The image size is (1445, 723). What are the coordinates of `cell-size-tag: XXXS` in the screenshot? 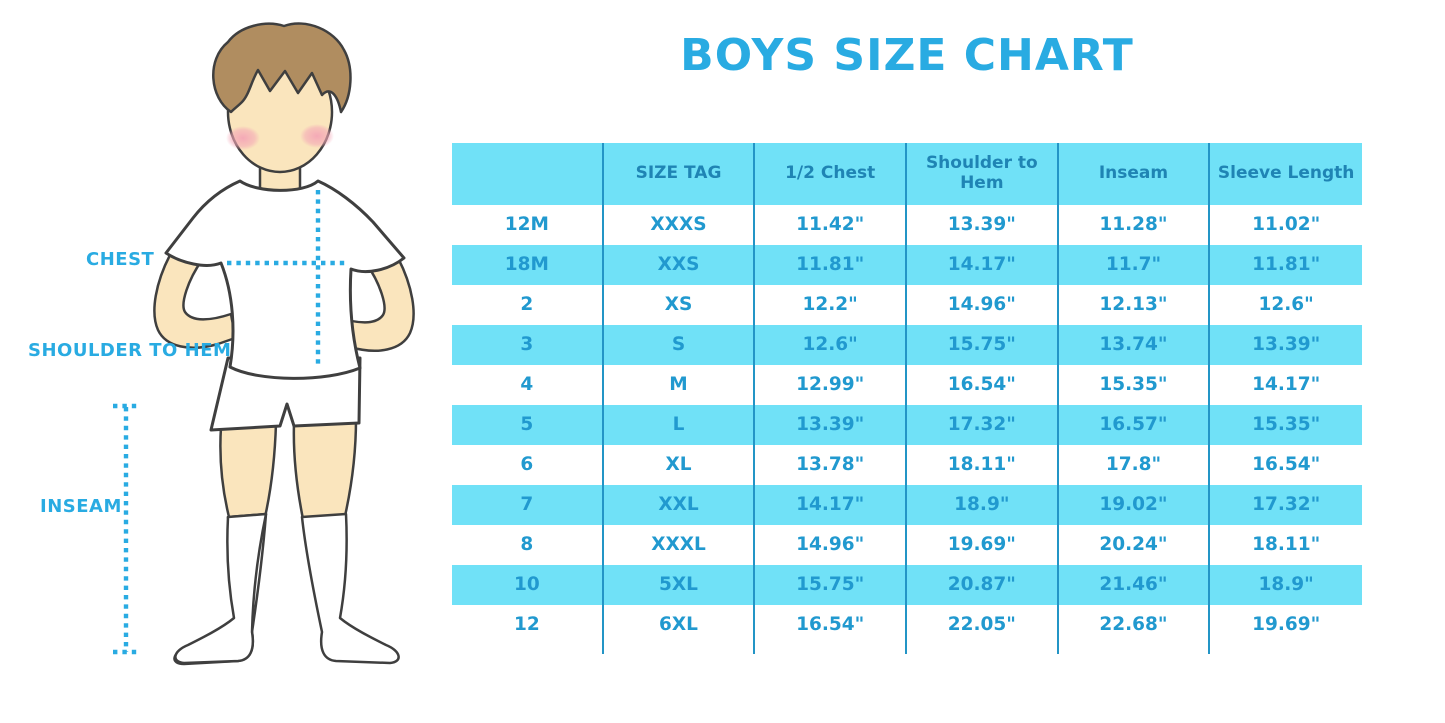 It's located at (680, 225).